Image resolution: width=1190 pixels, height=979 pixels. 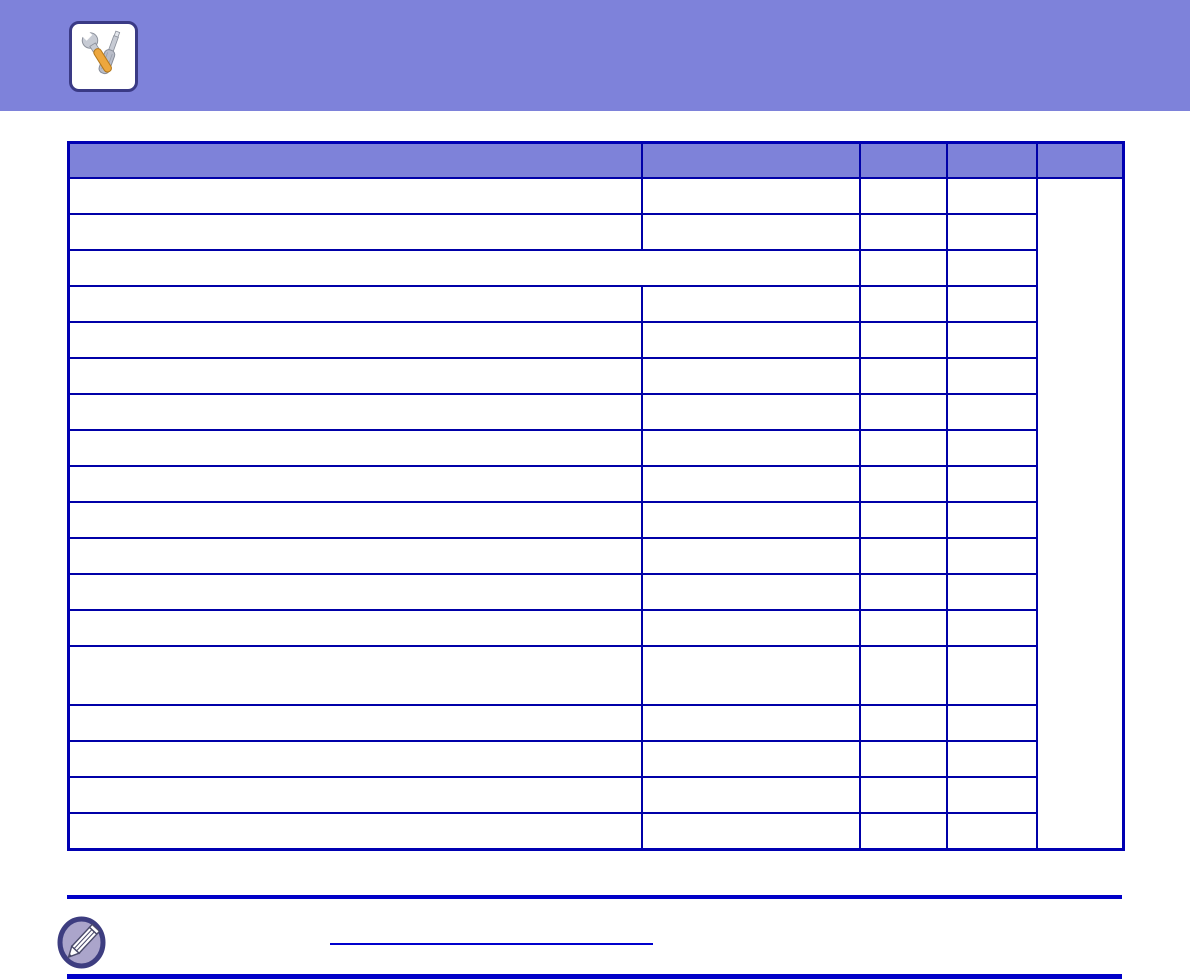 I want to click on table-header-row, so click(x=596, y=160).